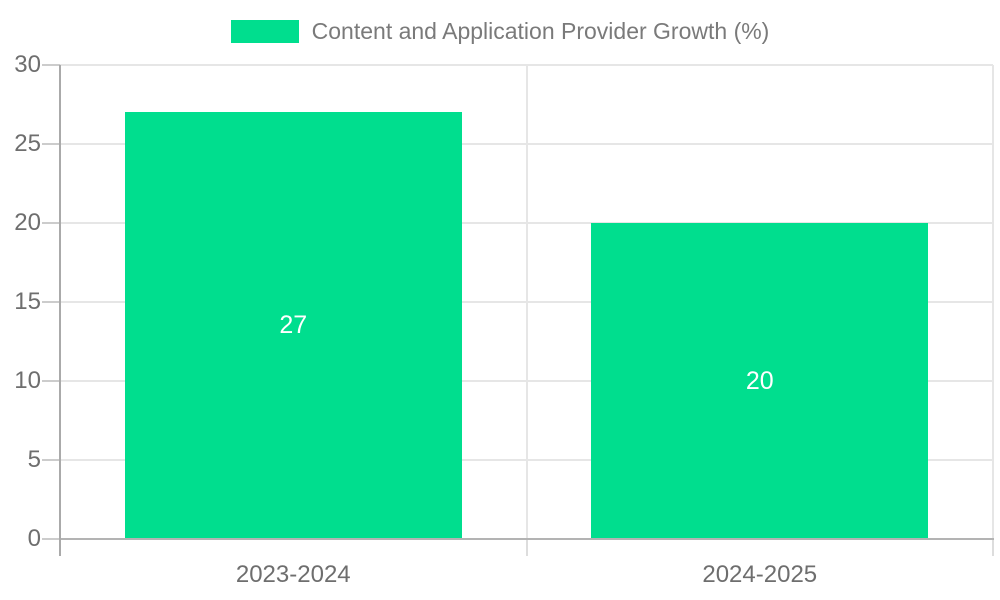 The image size is (1000, 600). Describe the element at coordinates (264, 31) in the screenshot. I see `legend-swatch` at that location.